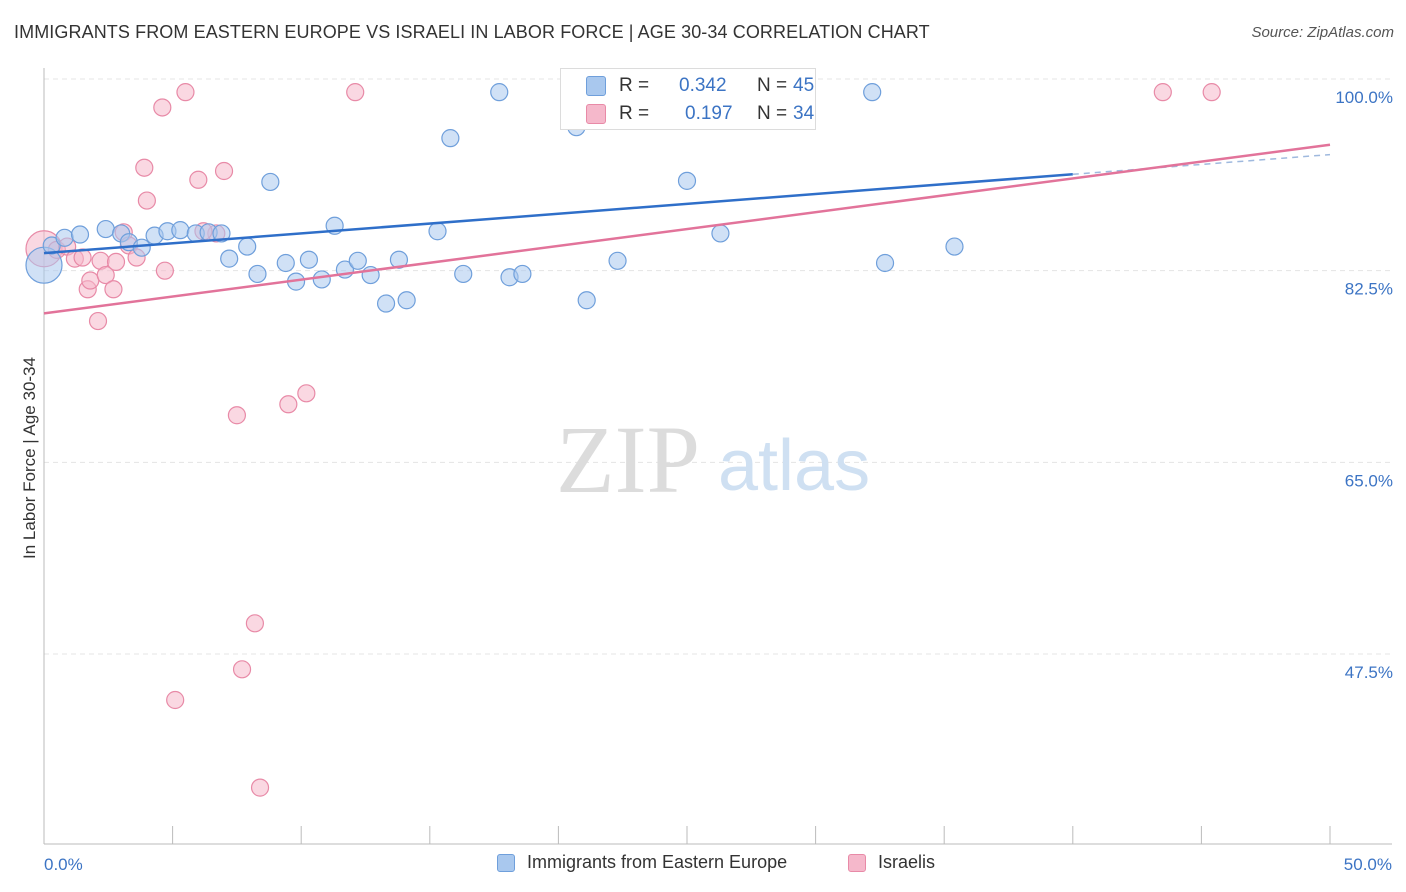 The image size is (1406, 892). What do you see at coordinates (29, 458) in the screenshot?
I see `y-axis-title: In Labor Force | Age 30-34` at bounding box center [29, 458].